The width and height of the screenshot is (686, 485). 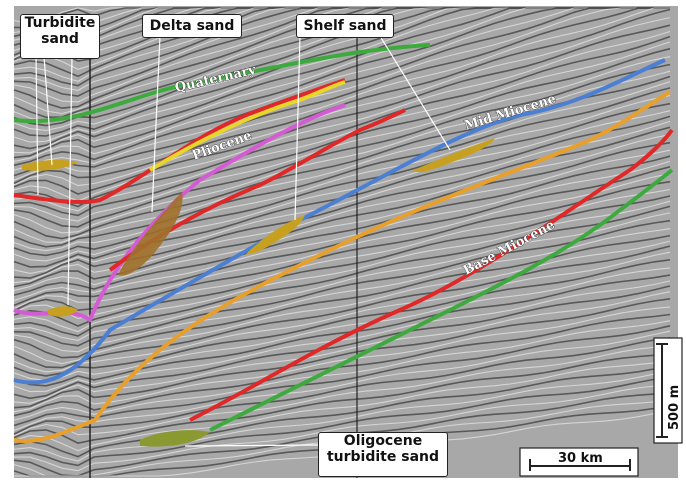 I want to click on horizon-yellow-upper, so click(x=247, y=126).